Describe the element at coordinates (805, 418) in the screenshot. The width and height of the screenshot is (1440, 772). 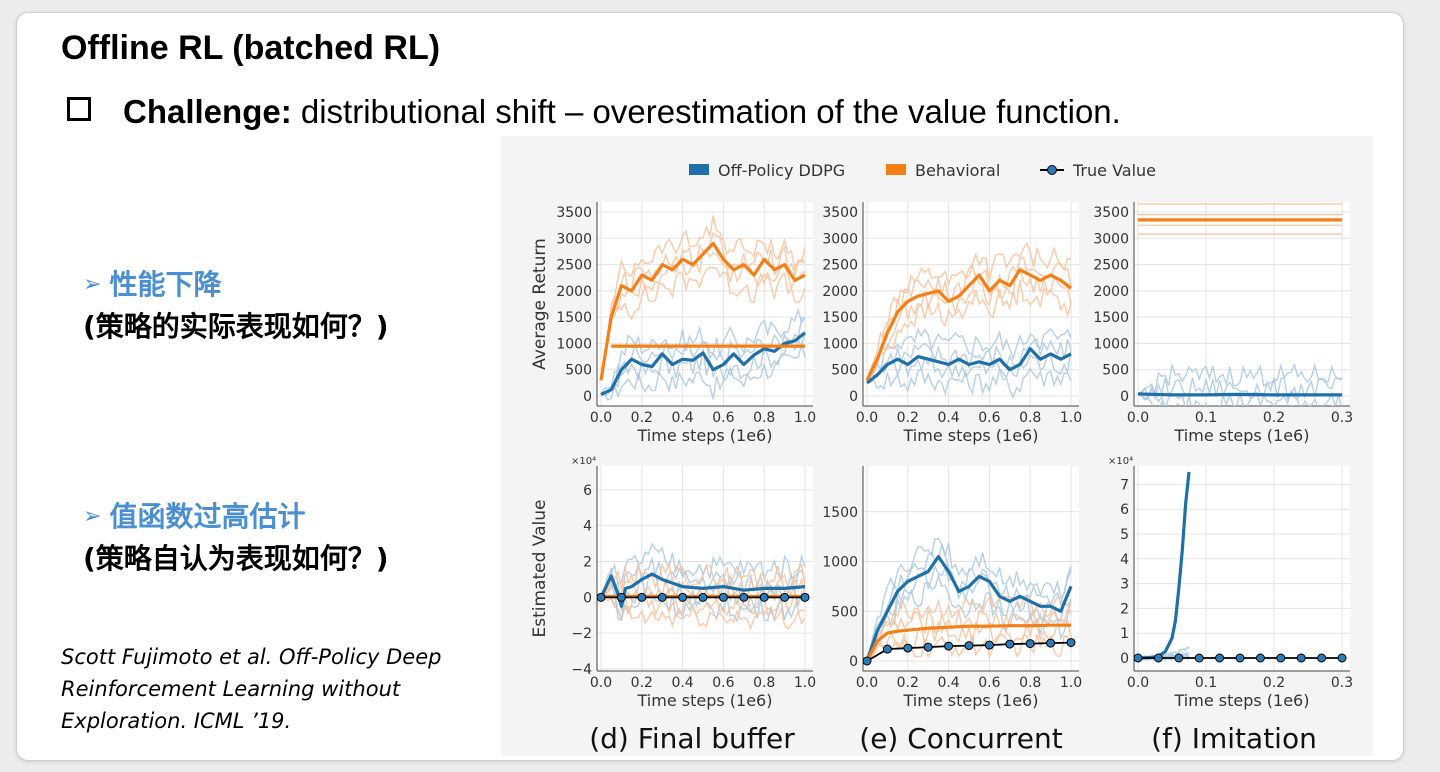
I see `x-tick-label: 1.0` at that location.